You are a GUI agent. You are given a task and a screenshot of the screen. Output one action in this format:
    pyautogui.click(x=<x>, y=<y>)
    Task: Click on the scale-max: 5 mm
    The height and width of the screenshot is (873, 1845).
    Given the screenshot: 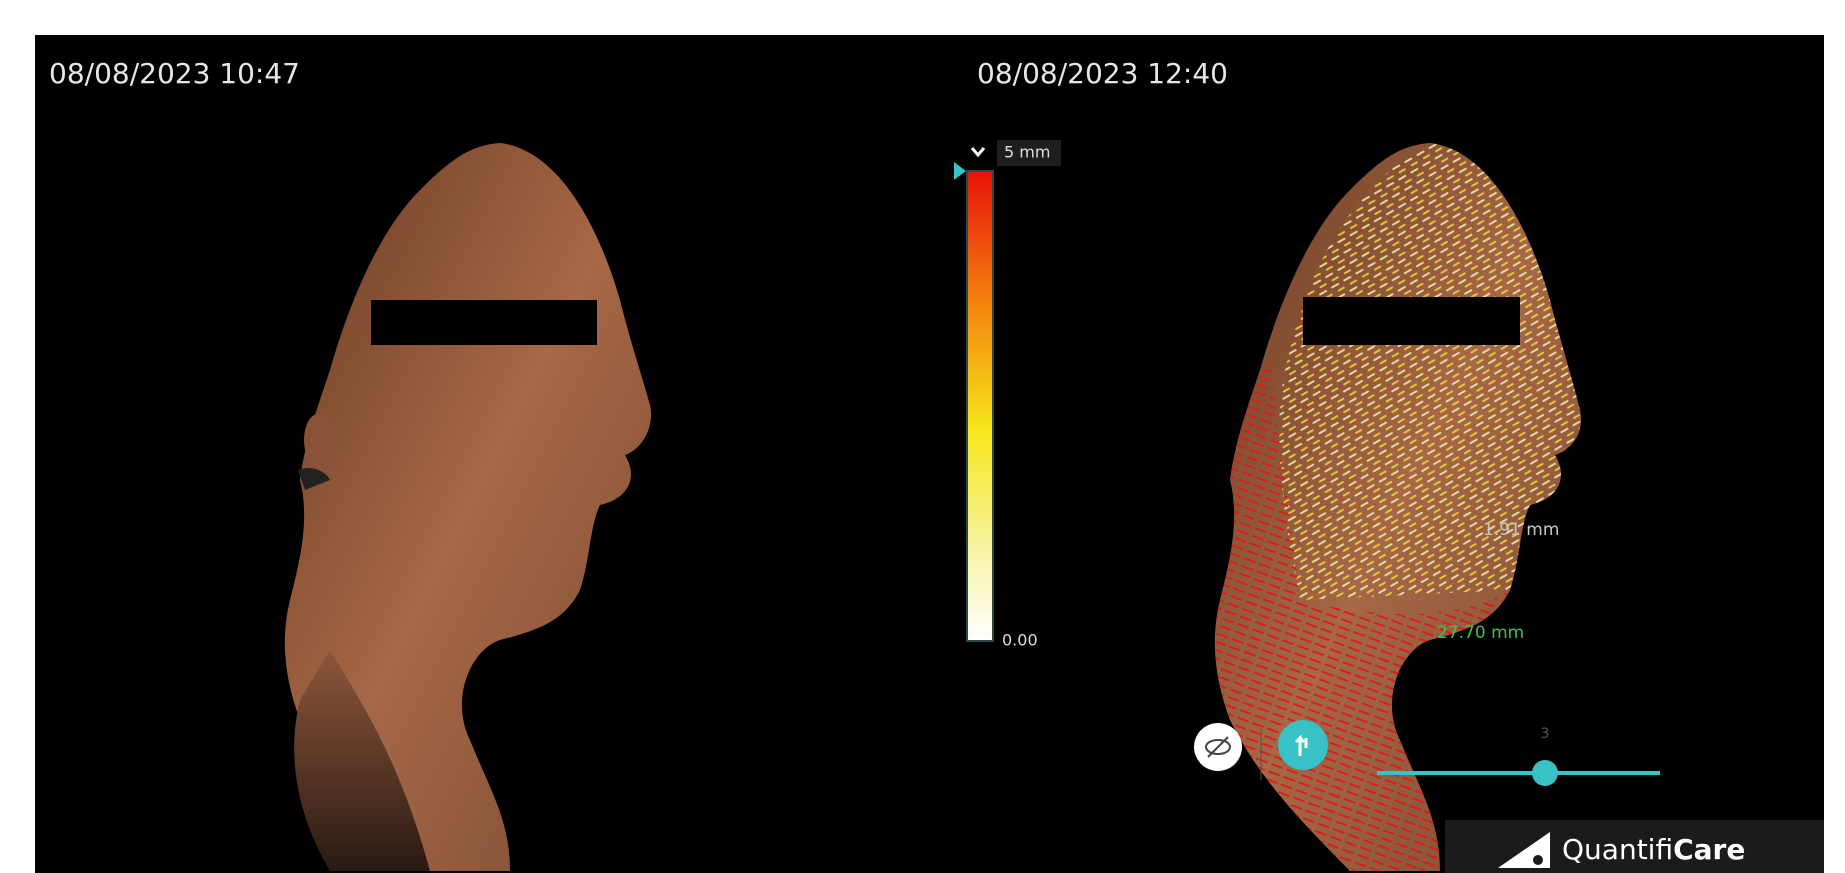 What is the action you would take?
    pyautogui.click(x=1027, y=152)
    